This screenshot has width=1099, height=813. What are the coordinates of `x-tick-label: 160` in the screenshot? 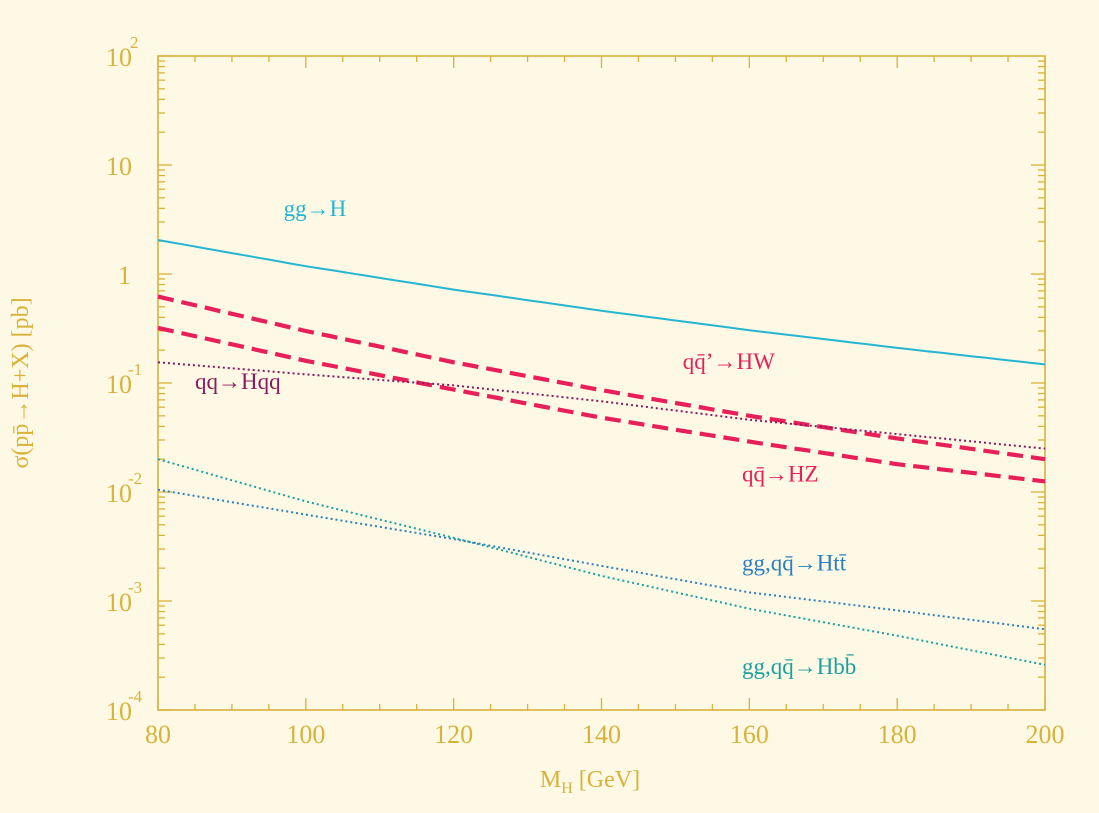 It's located at (749, 734).